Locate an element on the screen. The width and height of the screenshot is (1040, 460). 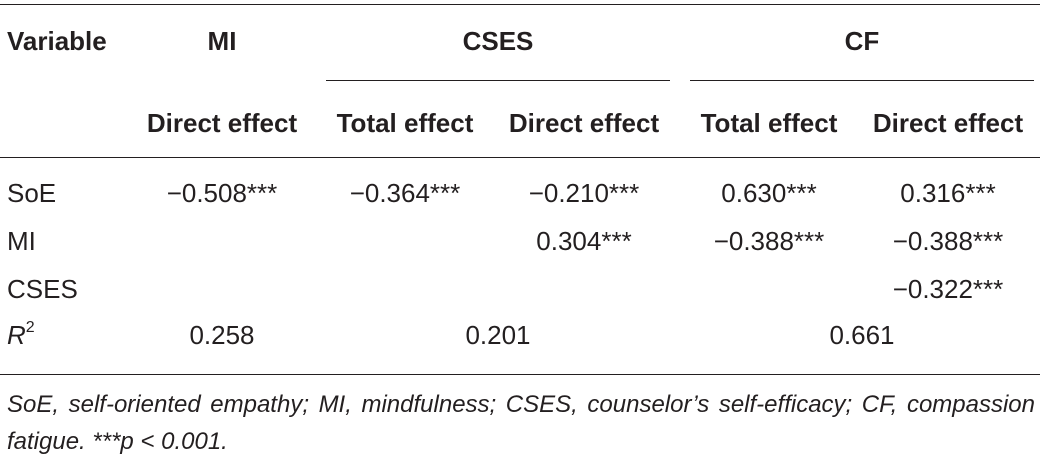
table-cell: −0.508*** is located at coordinates (222, 193).